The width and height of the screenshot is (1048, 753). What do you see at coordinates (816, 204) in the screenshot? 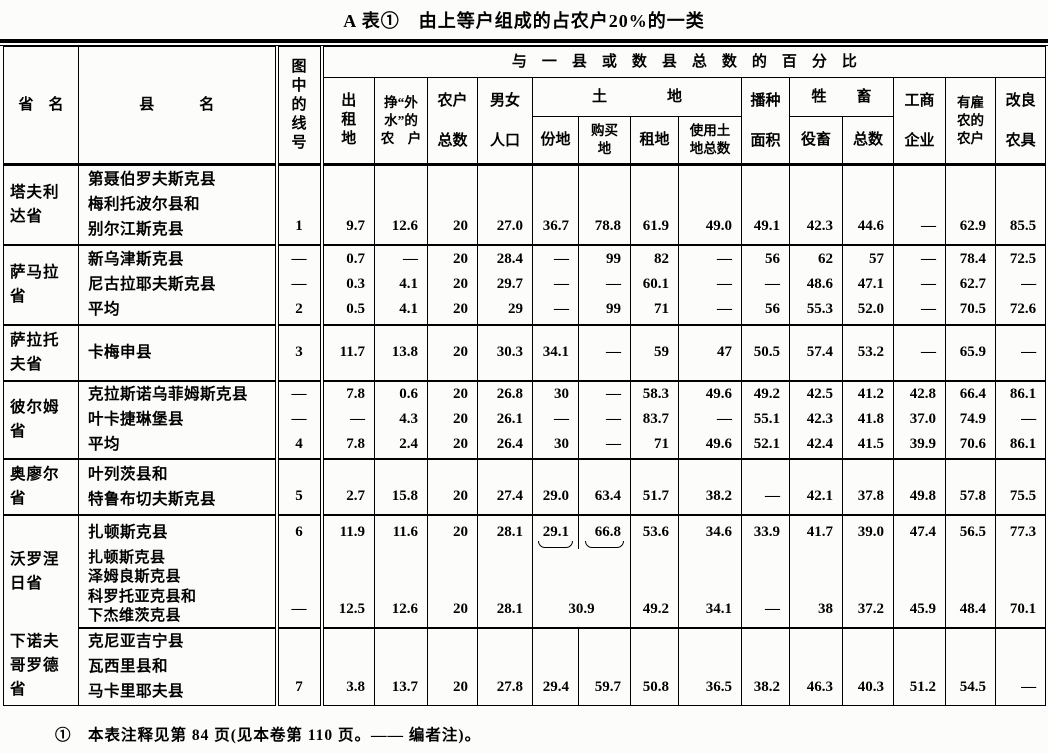
I see `cell: 42.3` at bounding box center [816, 204].